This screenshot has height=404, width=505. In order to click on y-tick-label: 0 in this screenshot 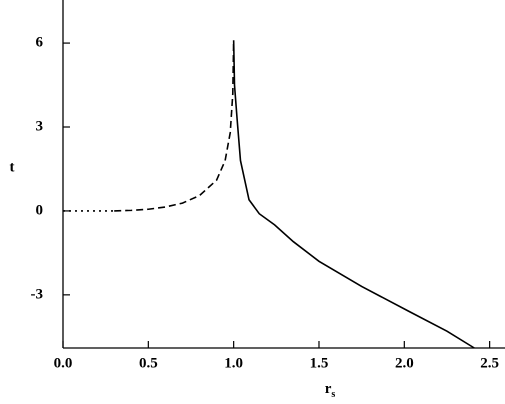, I will do `click(40, 210)`.